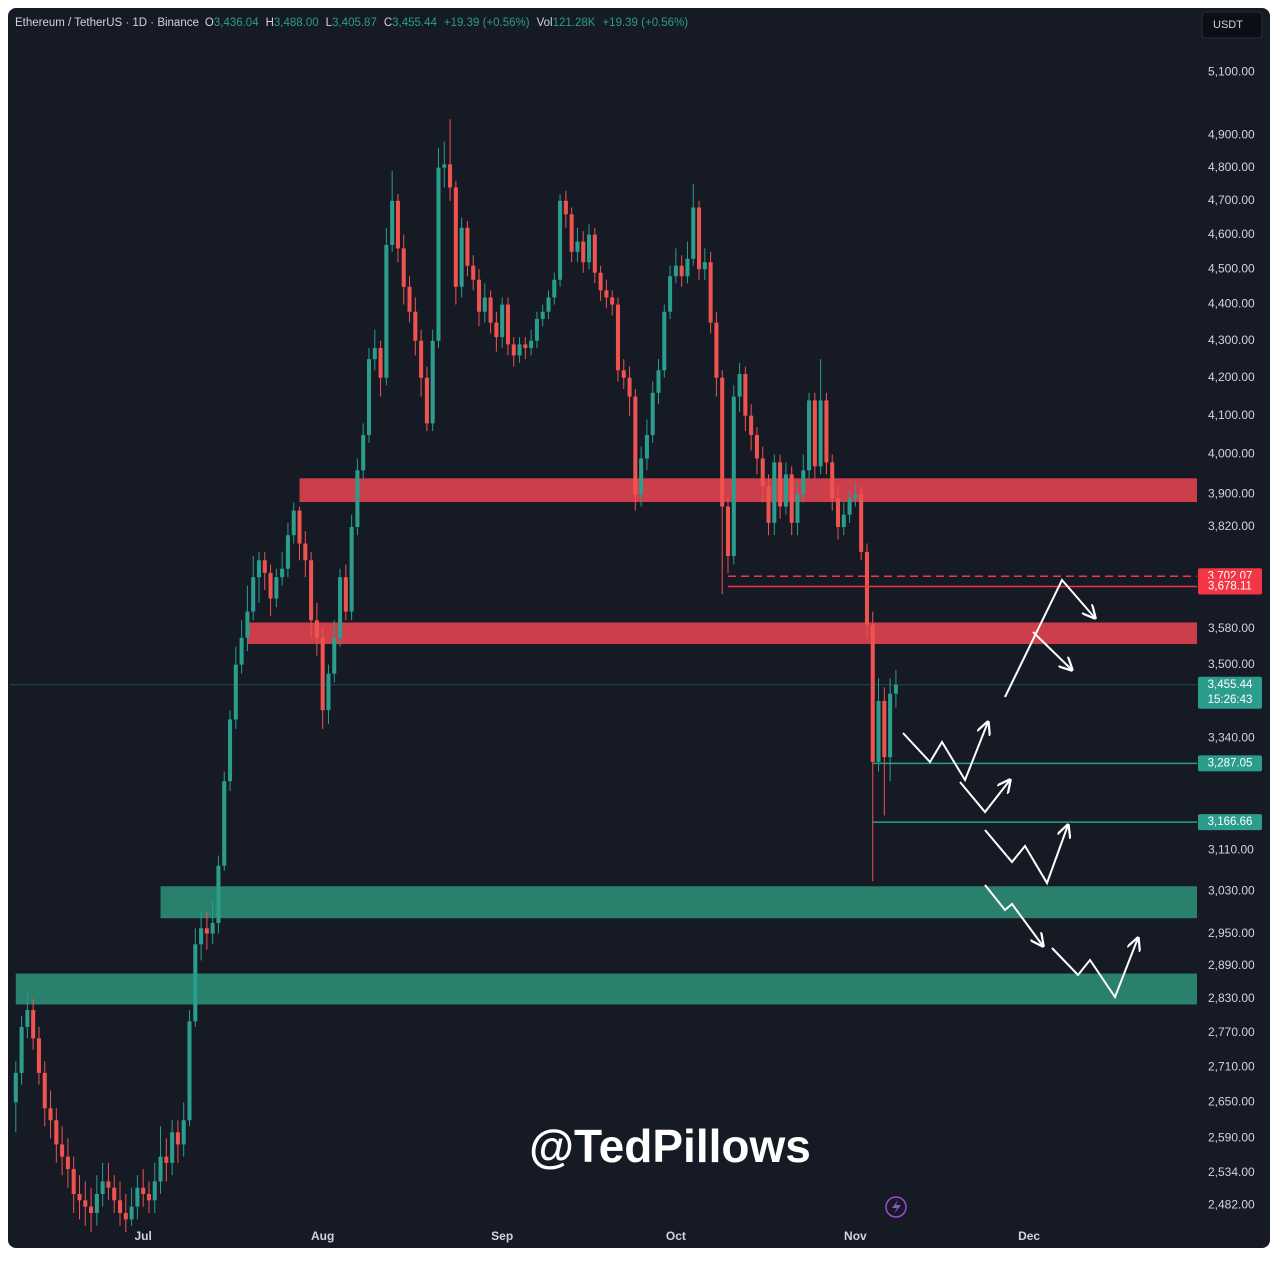  Describe the element at coordinates (1231, 234) in the screenshot. I see `y-tick-label: 4,600.00` at that location.